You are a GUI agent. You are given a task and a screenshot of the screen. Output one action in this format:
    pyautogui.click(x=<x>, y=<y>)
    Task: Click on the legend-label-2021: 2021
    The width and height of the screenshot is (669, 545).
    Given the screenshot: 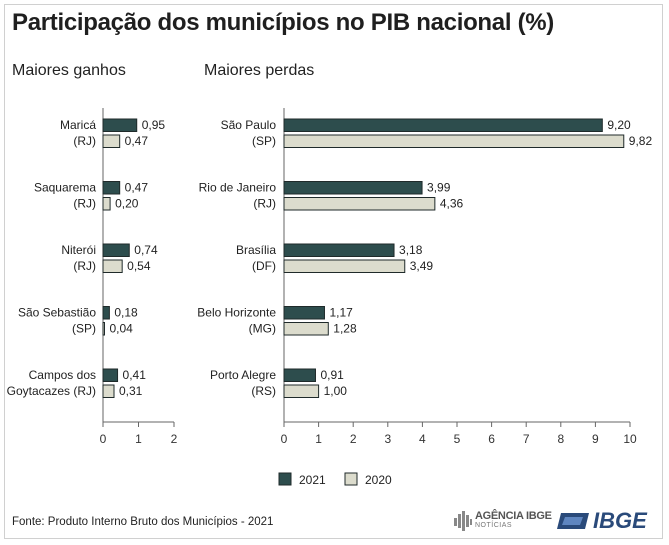 What is the action you would take?
    pyautogui.click(x=312, y=480)
    